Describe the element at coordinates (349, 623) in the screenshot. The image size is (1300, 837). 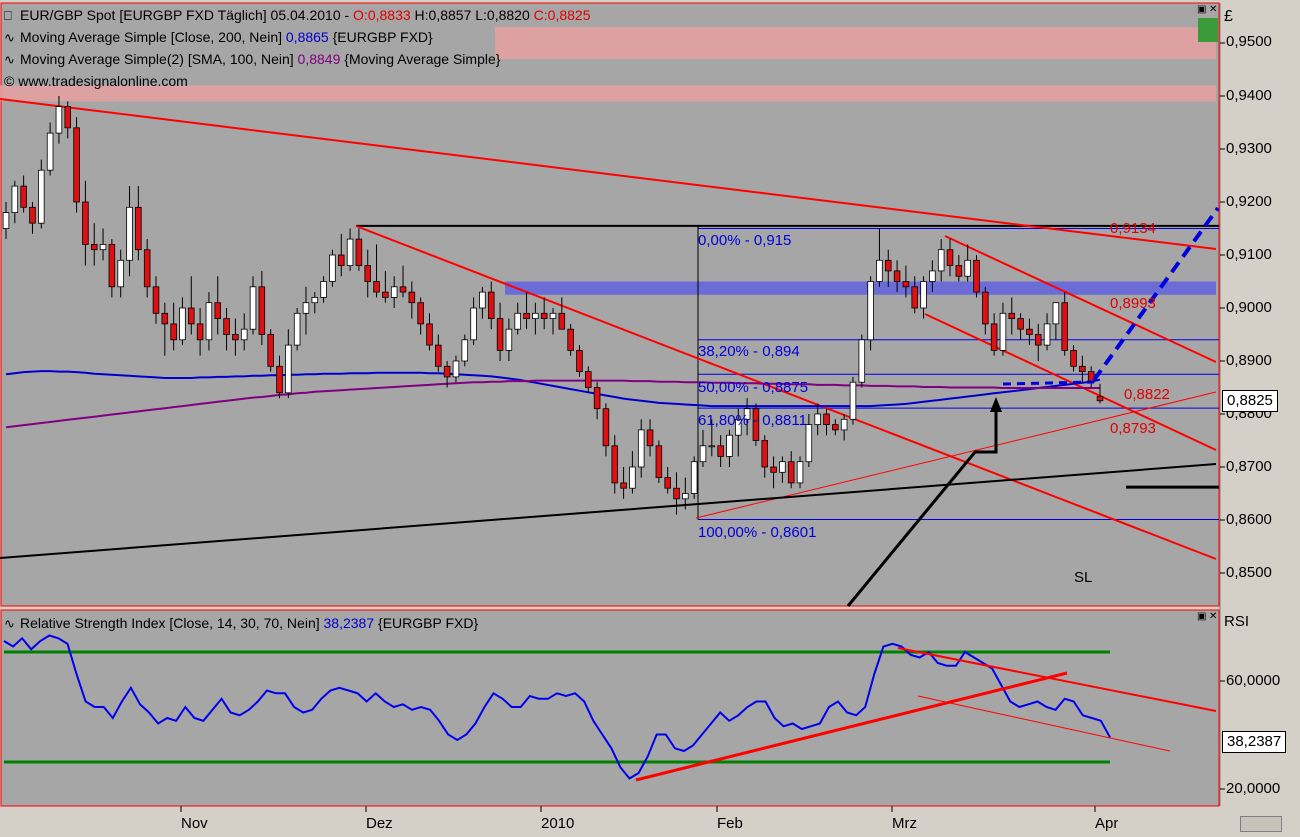
I see `rsi-value: 38,2387` at that location.